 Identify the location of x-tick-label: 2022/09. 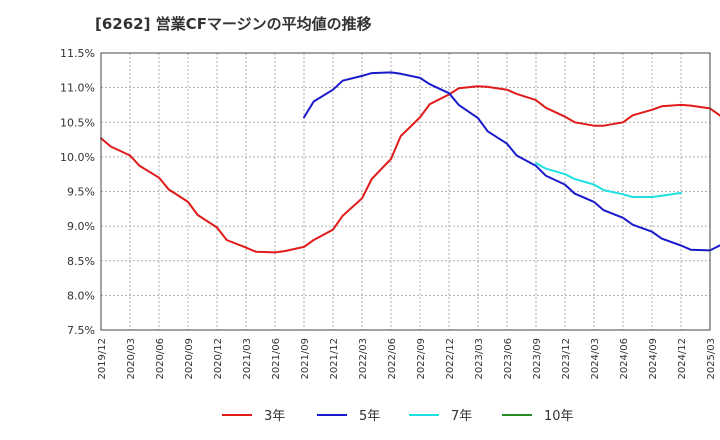
(421, 359).